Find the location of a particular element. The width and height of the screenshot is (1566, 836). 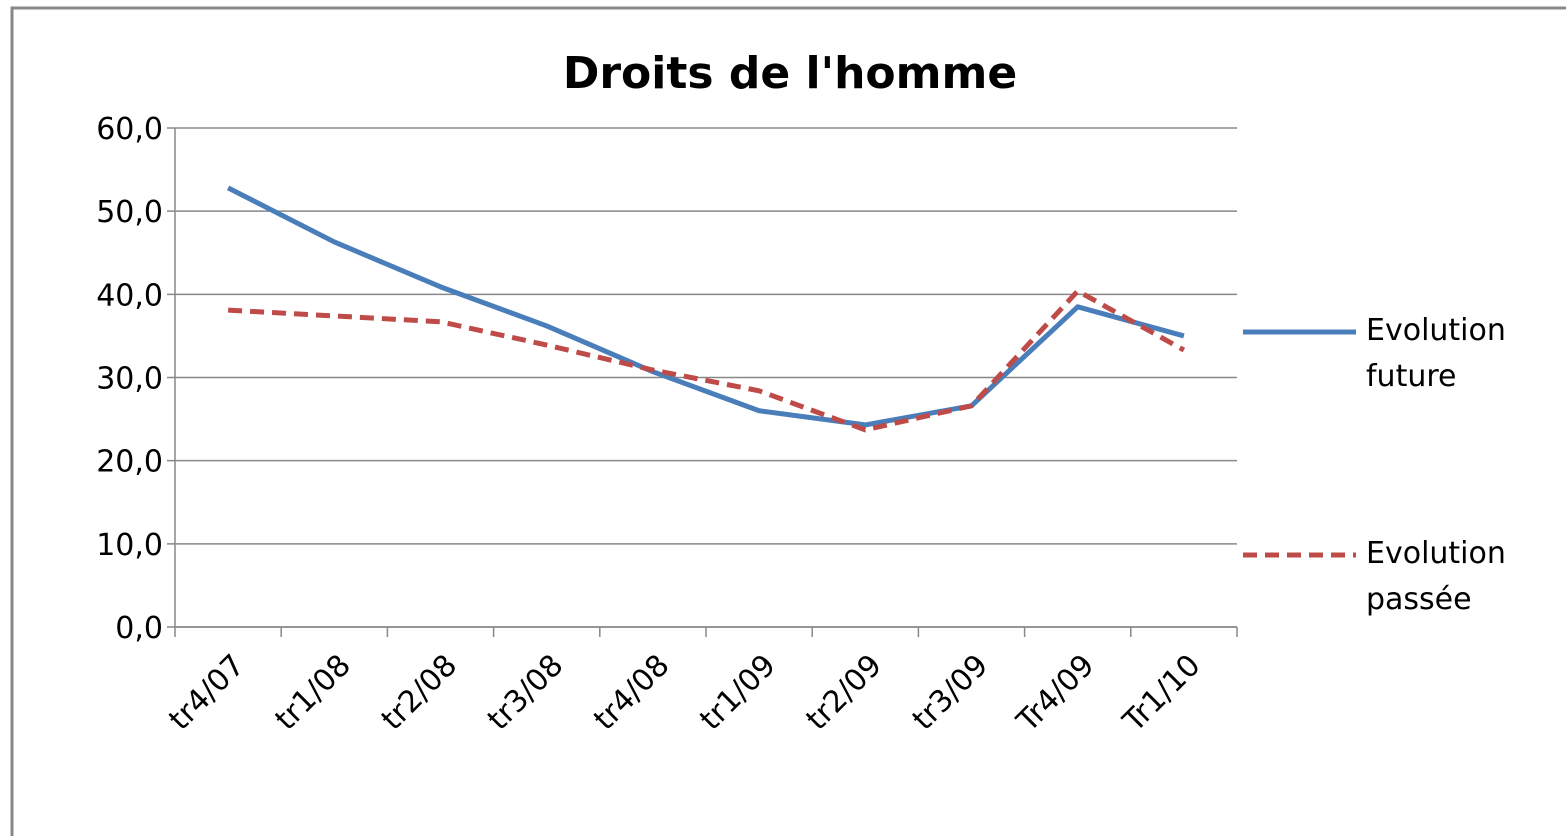

y-tick-label: 30,0 is located at coordinates (129, 379).